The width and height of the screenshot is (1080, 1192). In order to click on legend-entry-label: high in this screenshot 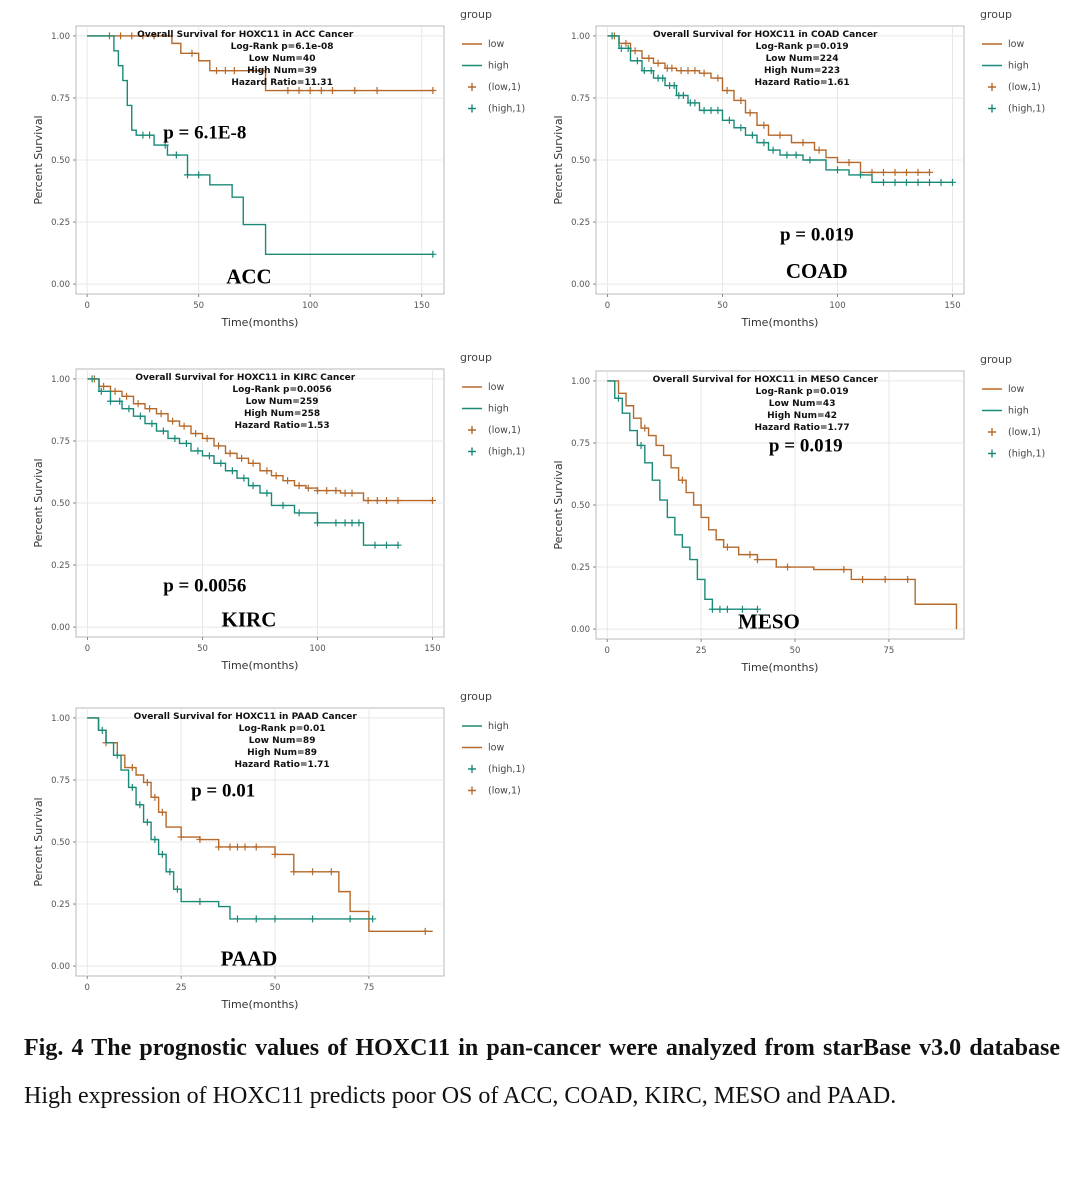, I will do `click(1018, 411)`.